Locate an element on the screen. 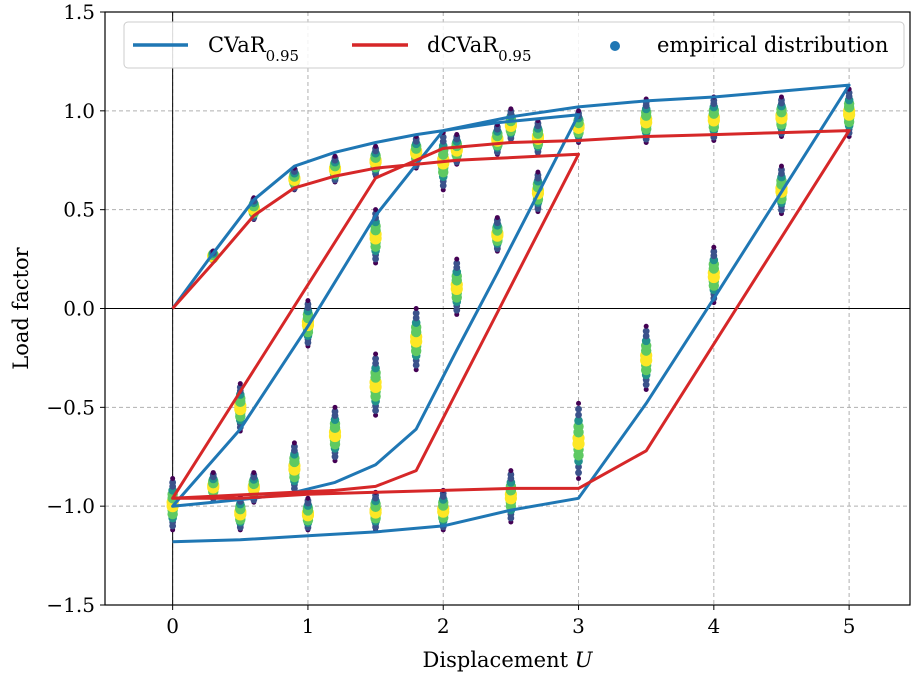  x-tick-label: 5 is located at coordinates (849, 626).